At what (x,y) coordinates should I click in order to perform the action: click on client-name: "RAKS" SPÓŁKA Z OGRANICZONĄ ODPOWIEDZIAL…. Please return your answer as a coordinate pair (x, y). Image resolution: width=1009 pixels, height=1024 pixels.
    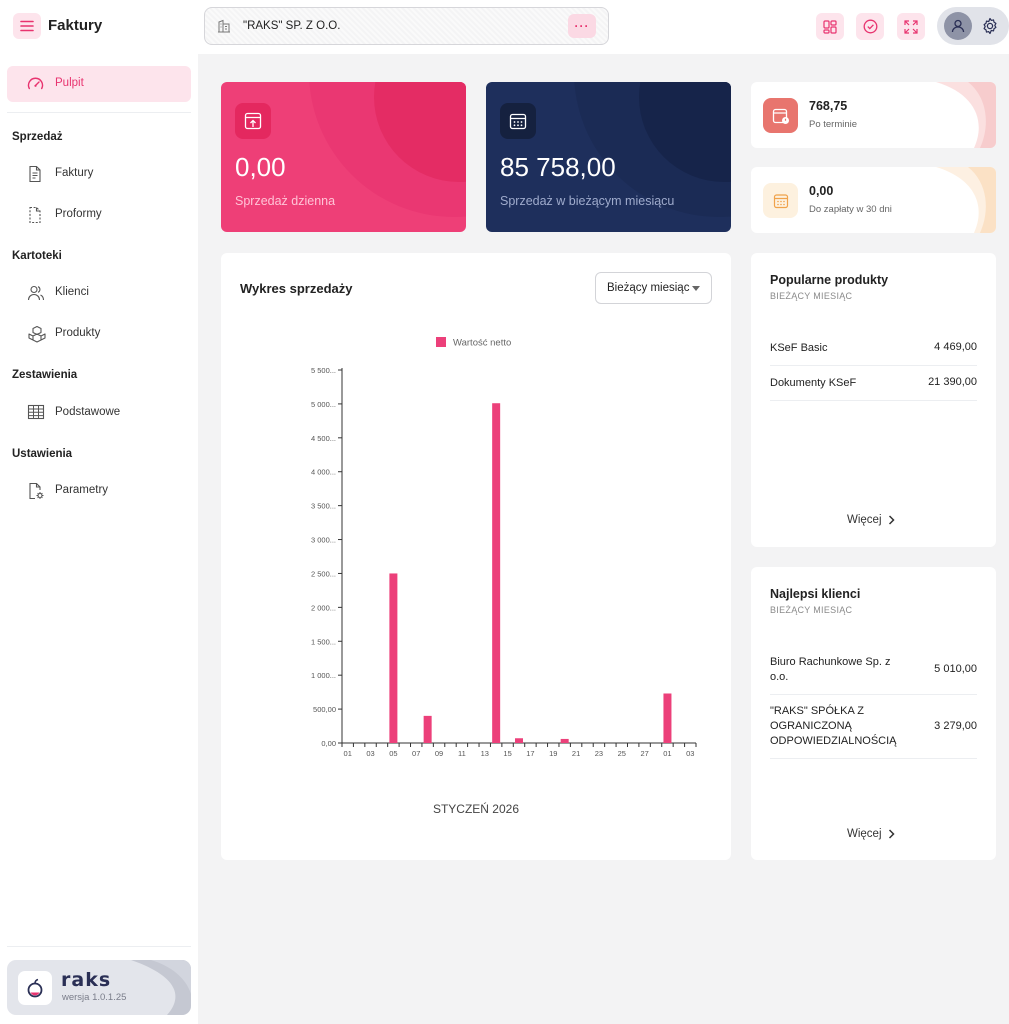
    Looking at the image, I should click on (833, 726).